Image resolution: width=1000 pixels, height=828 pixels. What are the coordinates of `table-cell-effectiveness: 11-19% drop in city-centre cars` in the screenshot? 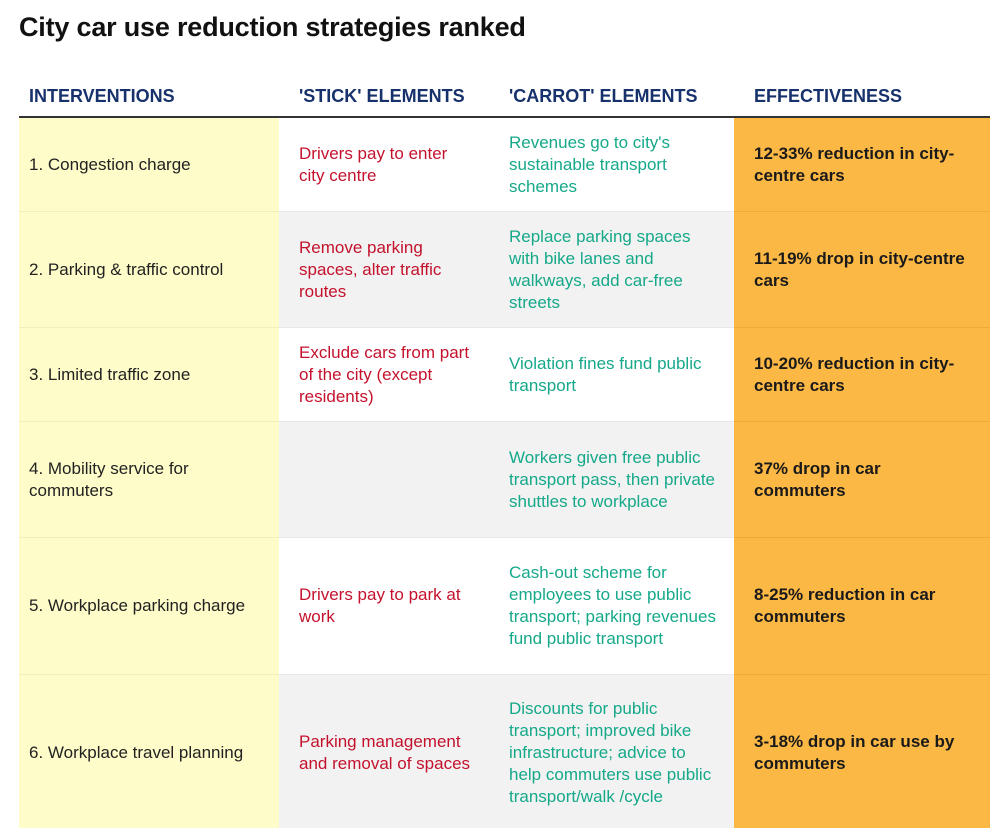 It's located at (862, 270).